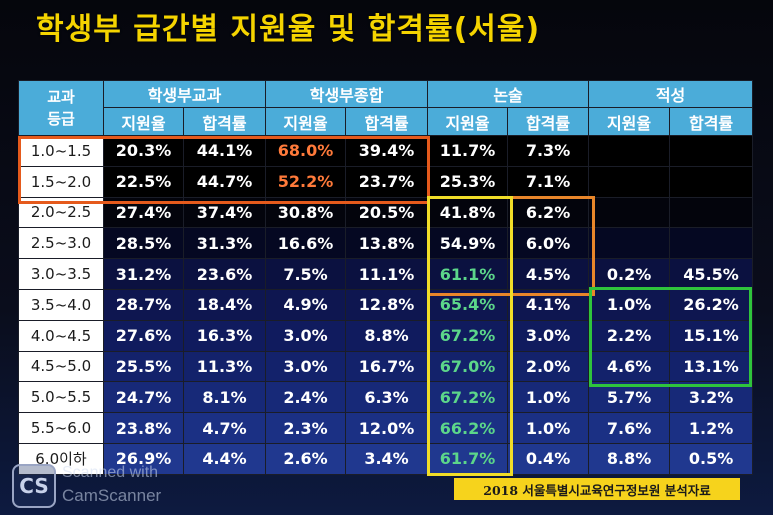 The image size is (773, 515). Describe the element at coordinates (629, 366) in the screenshot. I see `value-cell: 4.6%` at that location.